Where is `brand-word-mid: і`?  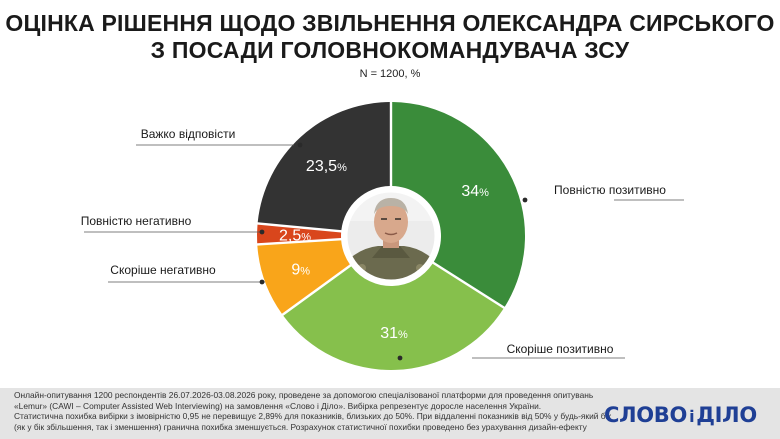
brand-word-mid: і is located at coordinates (692, 416).